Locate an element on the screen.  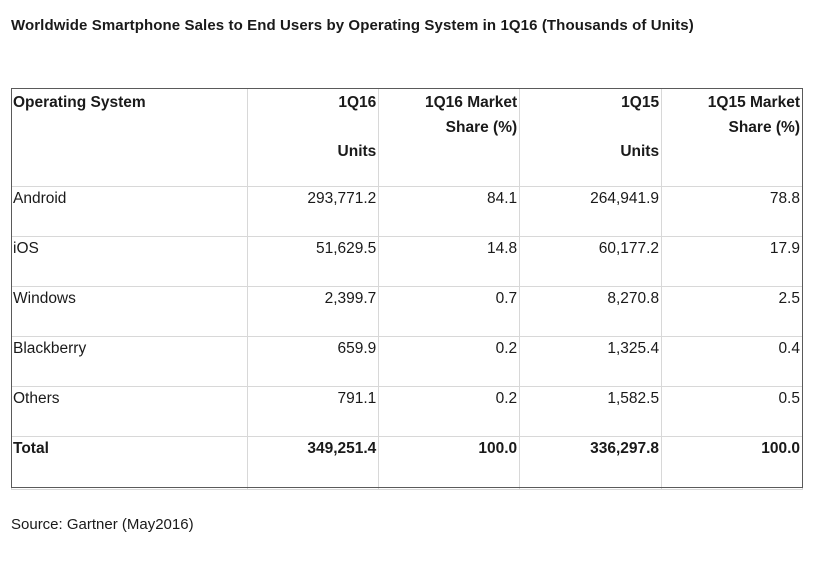
os-name-cell: Windows is located at coordinates (129, 311).